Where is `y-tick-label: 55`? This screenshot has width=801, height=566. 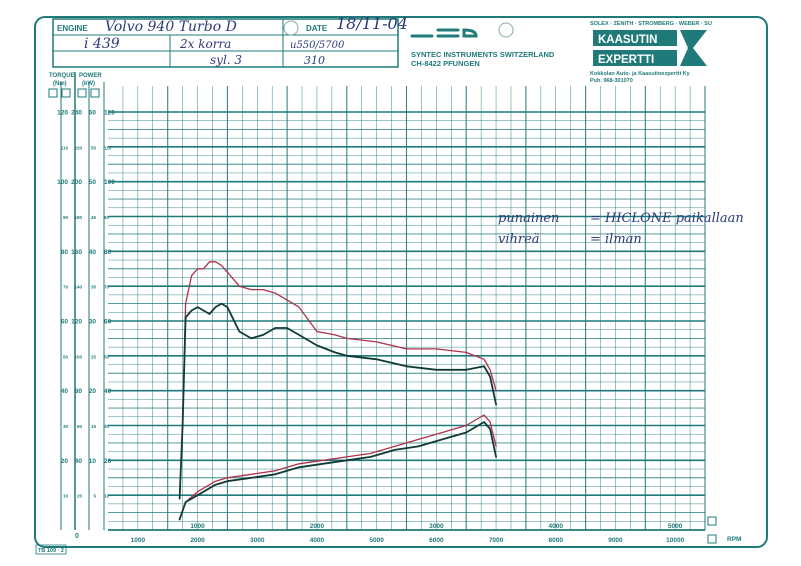 y-tick-label: 55 is located at coordinates (94, 147).